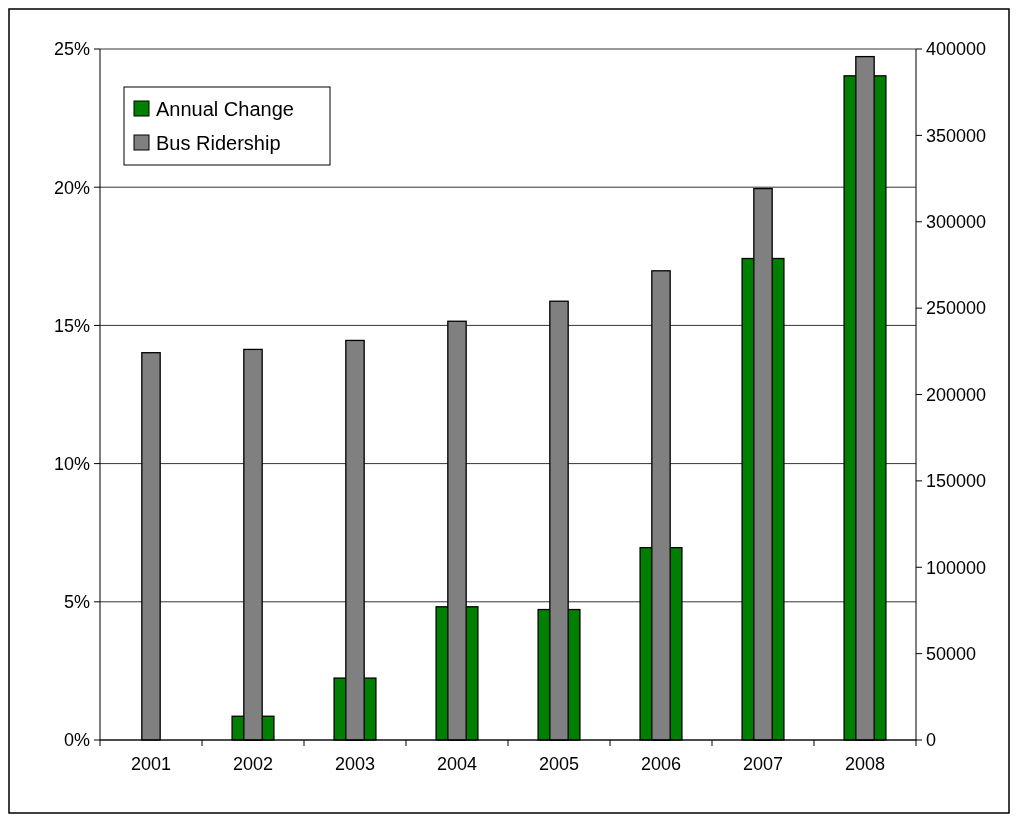 The image size is (1016, 818). I want to click on legend-label: Annual Change, so click(225, 109).